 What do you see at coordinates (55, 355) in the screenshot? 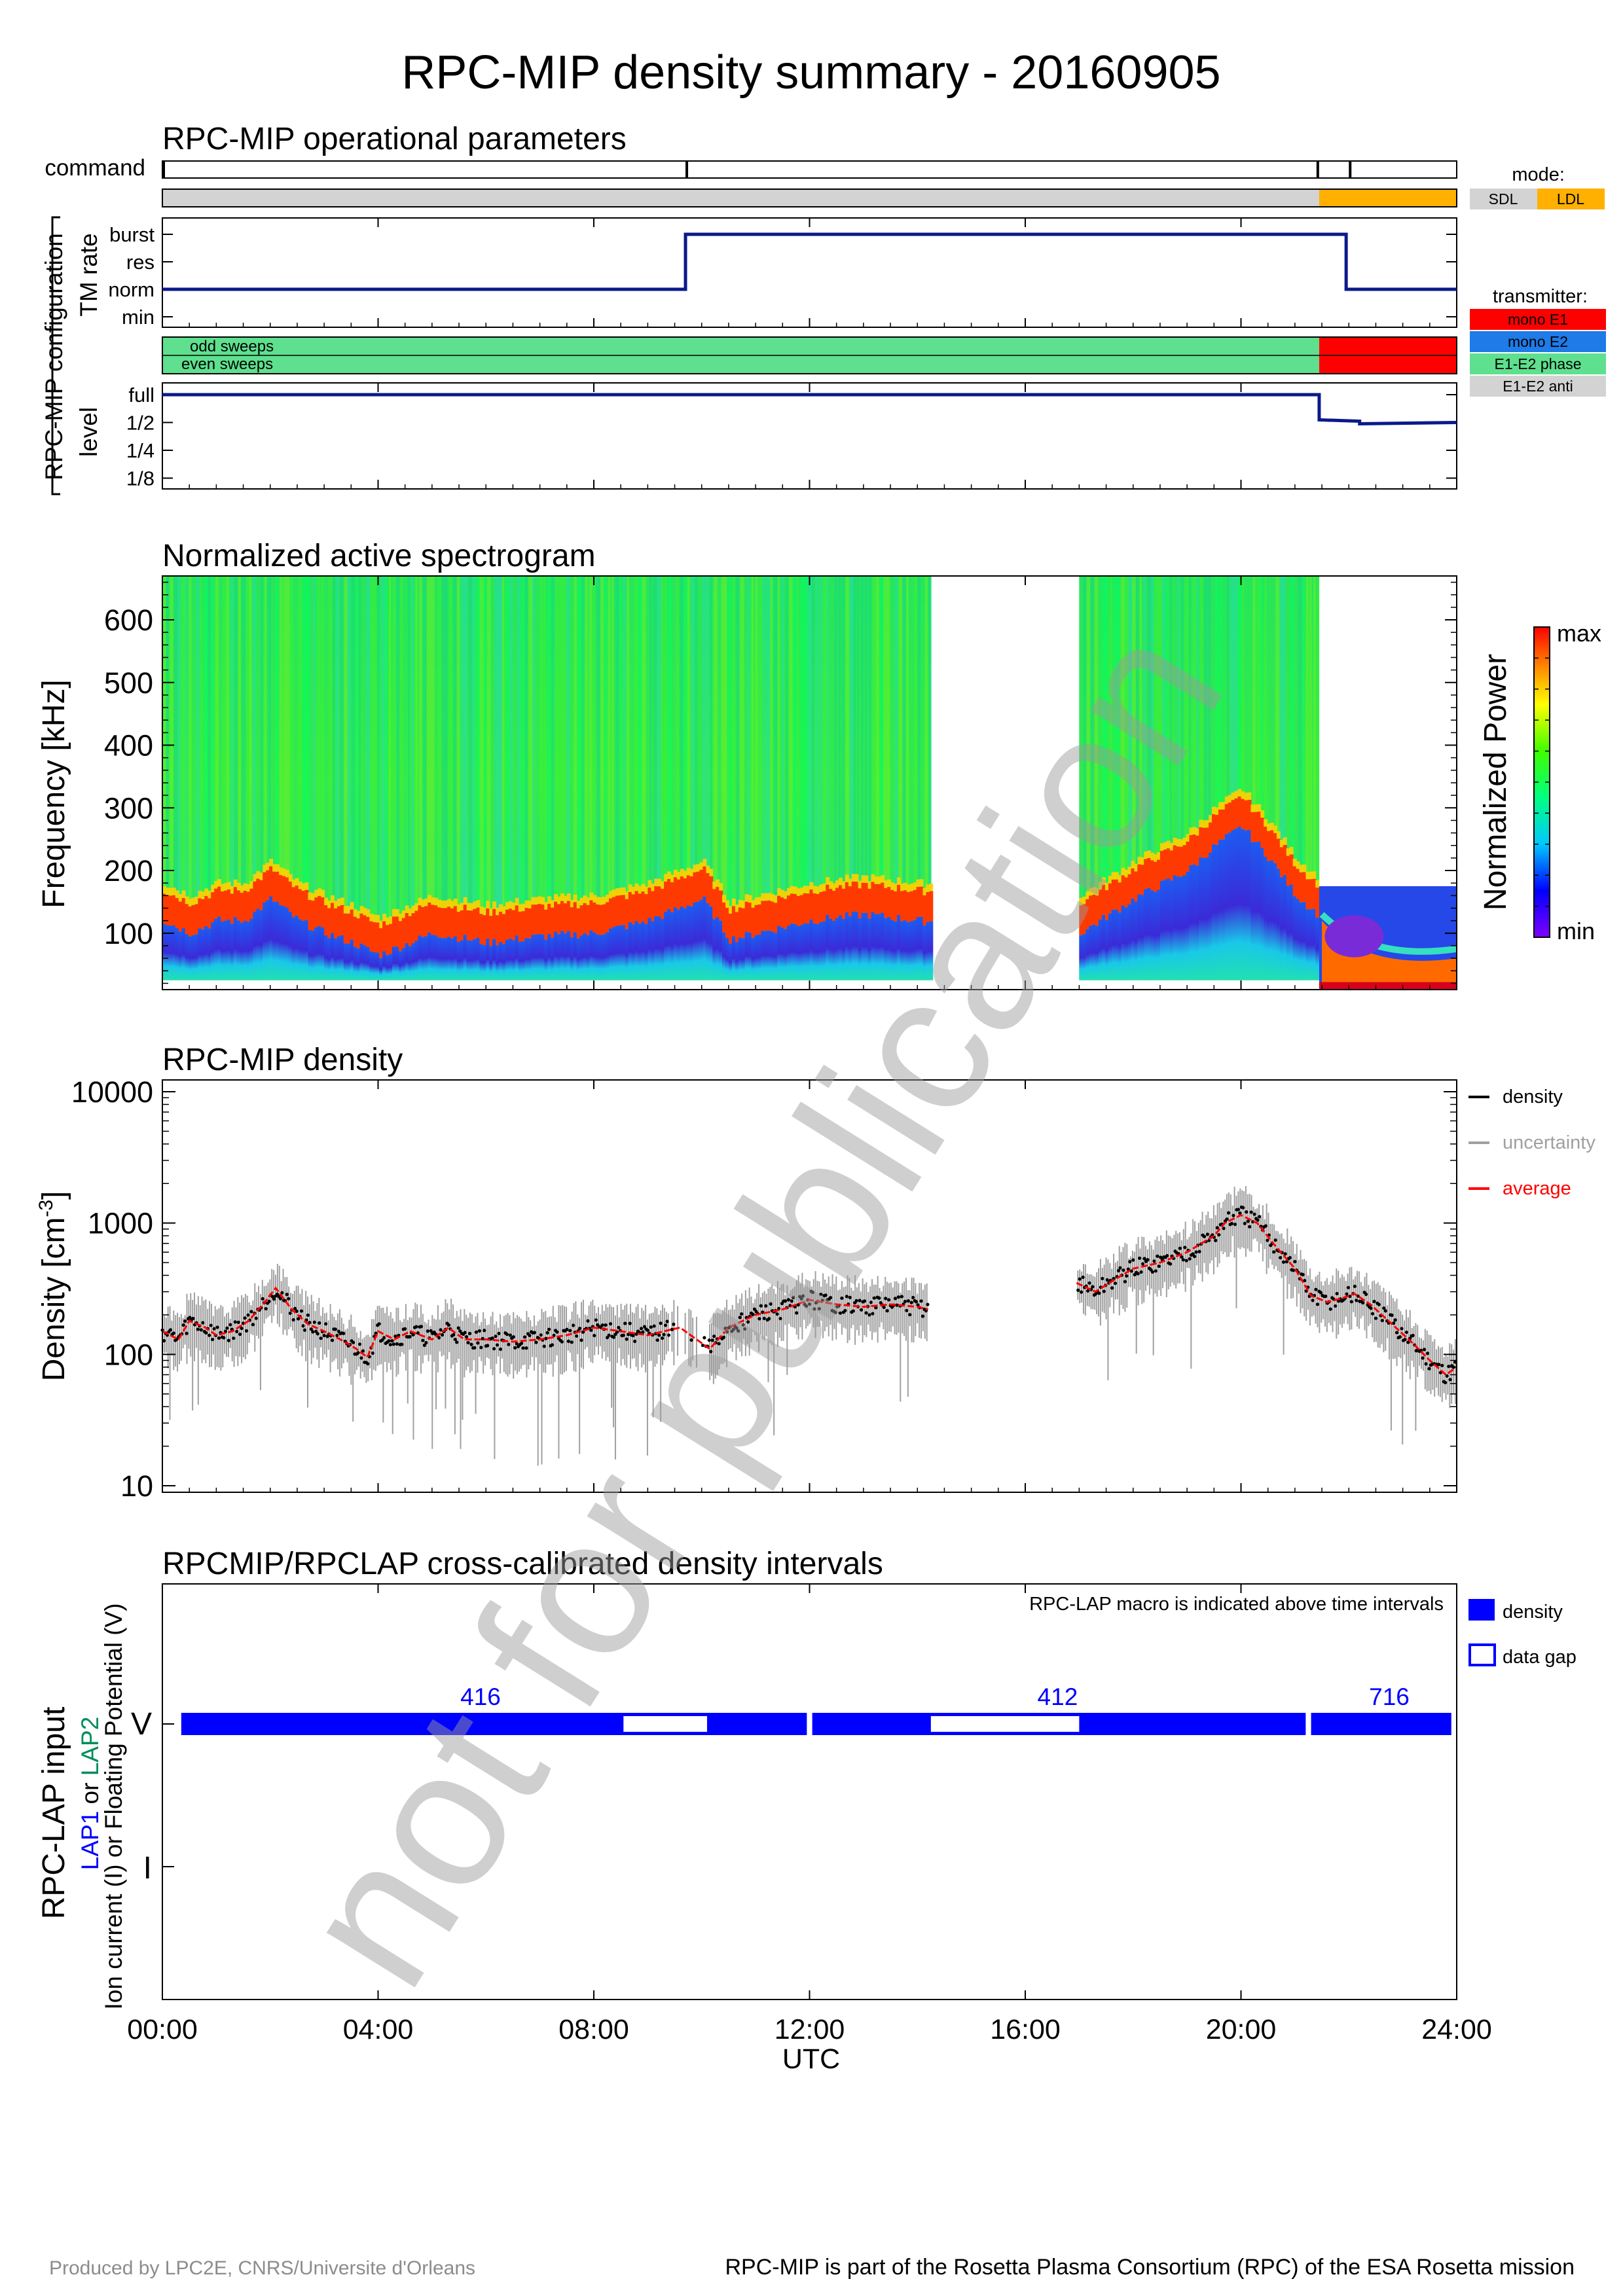
I see `config-group-bracket` at bounding box center [55, 355].